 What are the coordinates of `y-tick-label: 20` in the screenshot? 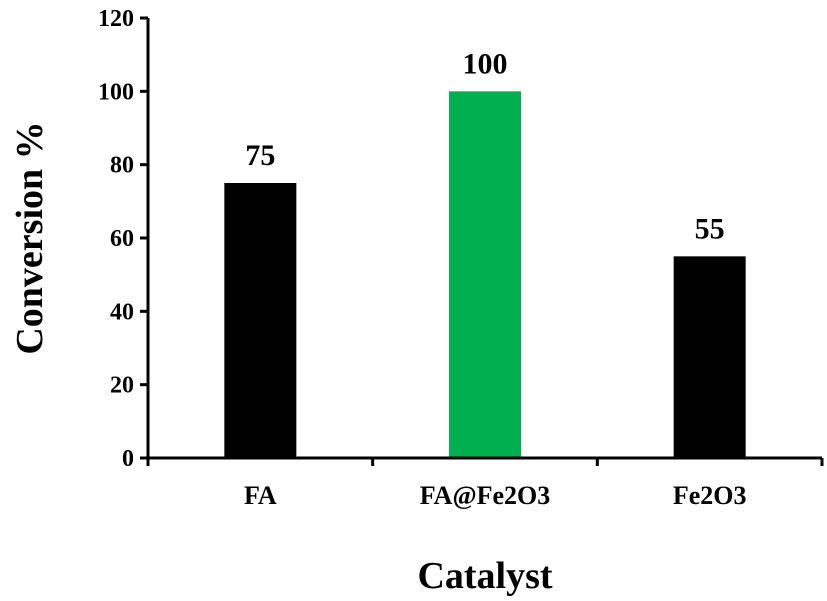 It's located at (122, 386).